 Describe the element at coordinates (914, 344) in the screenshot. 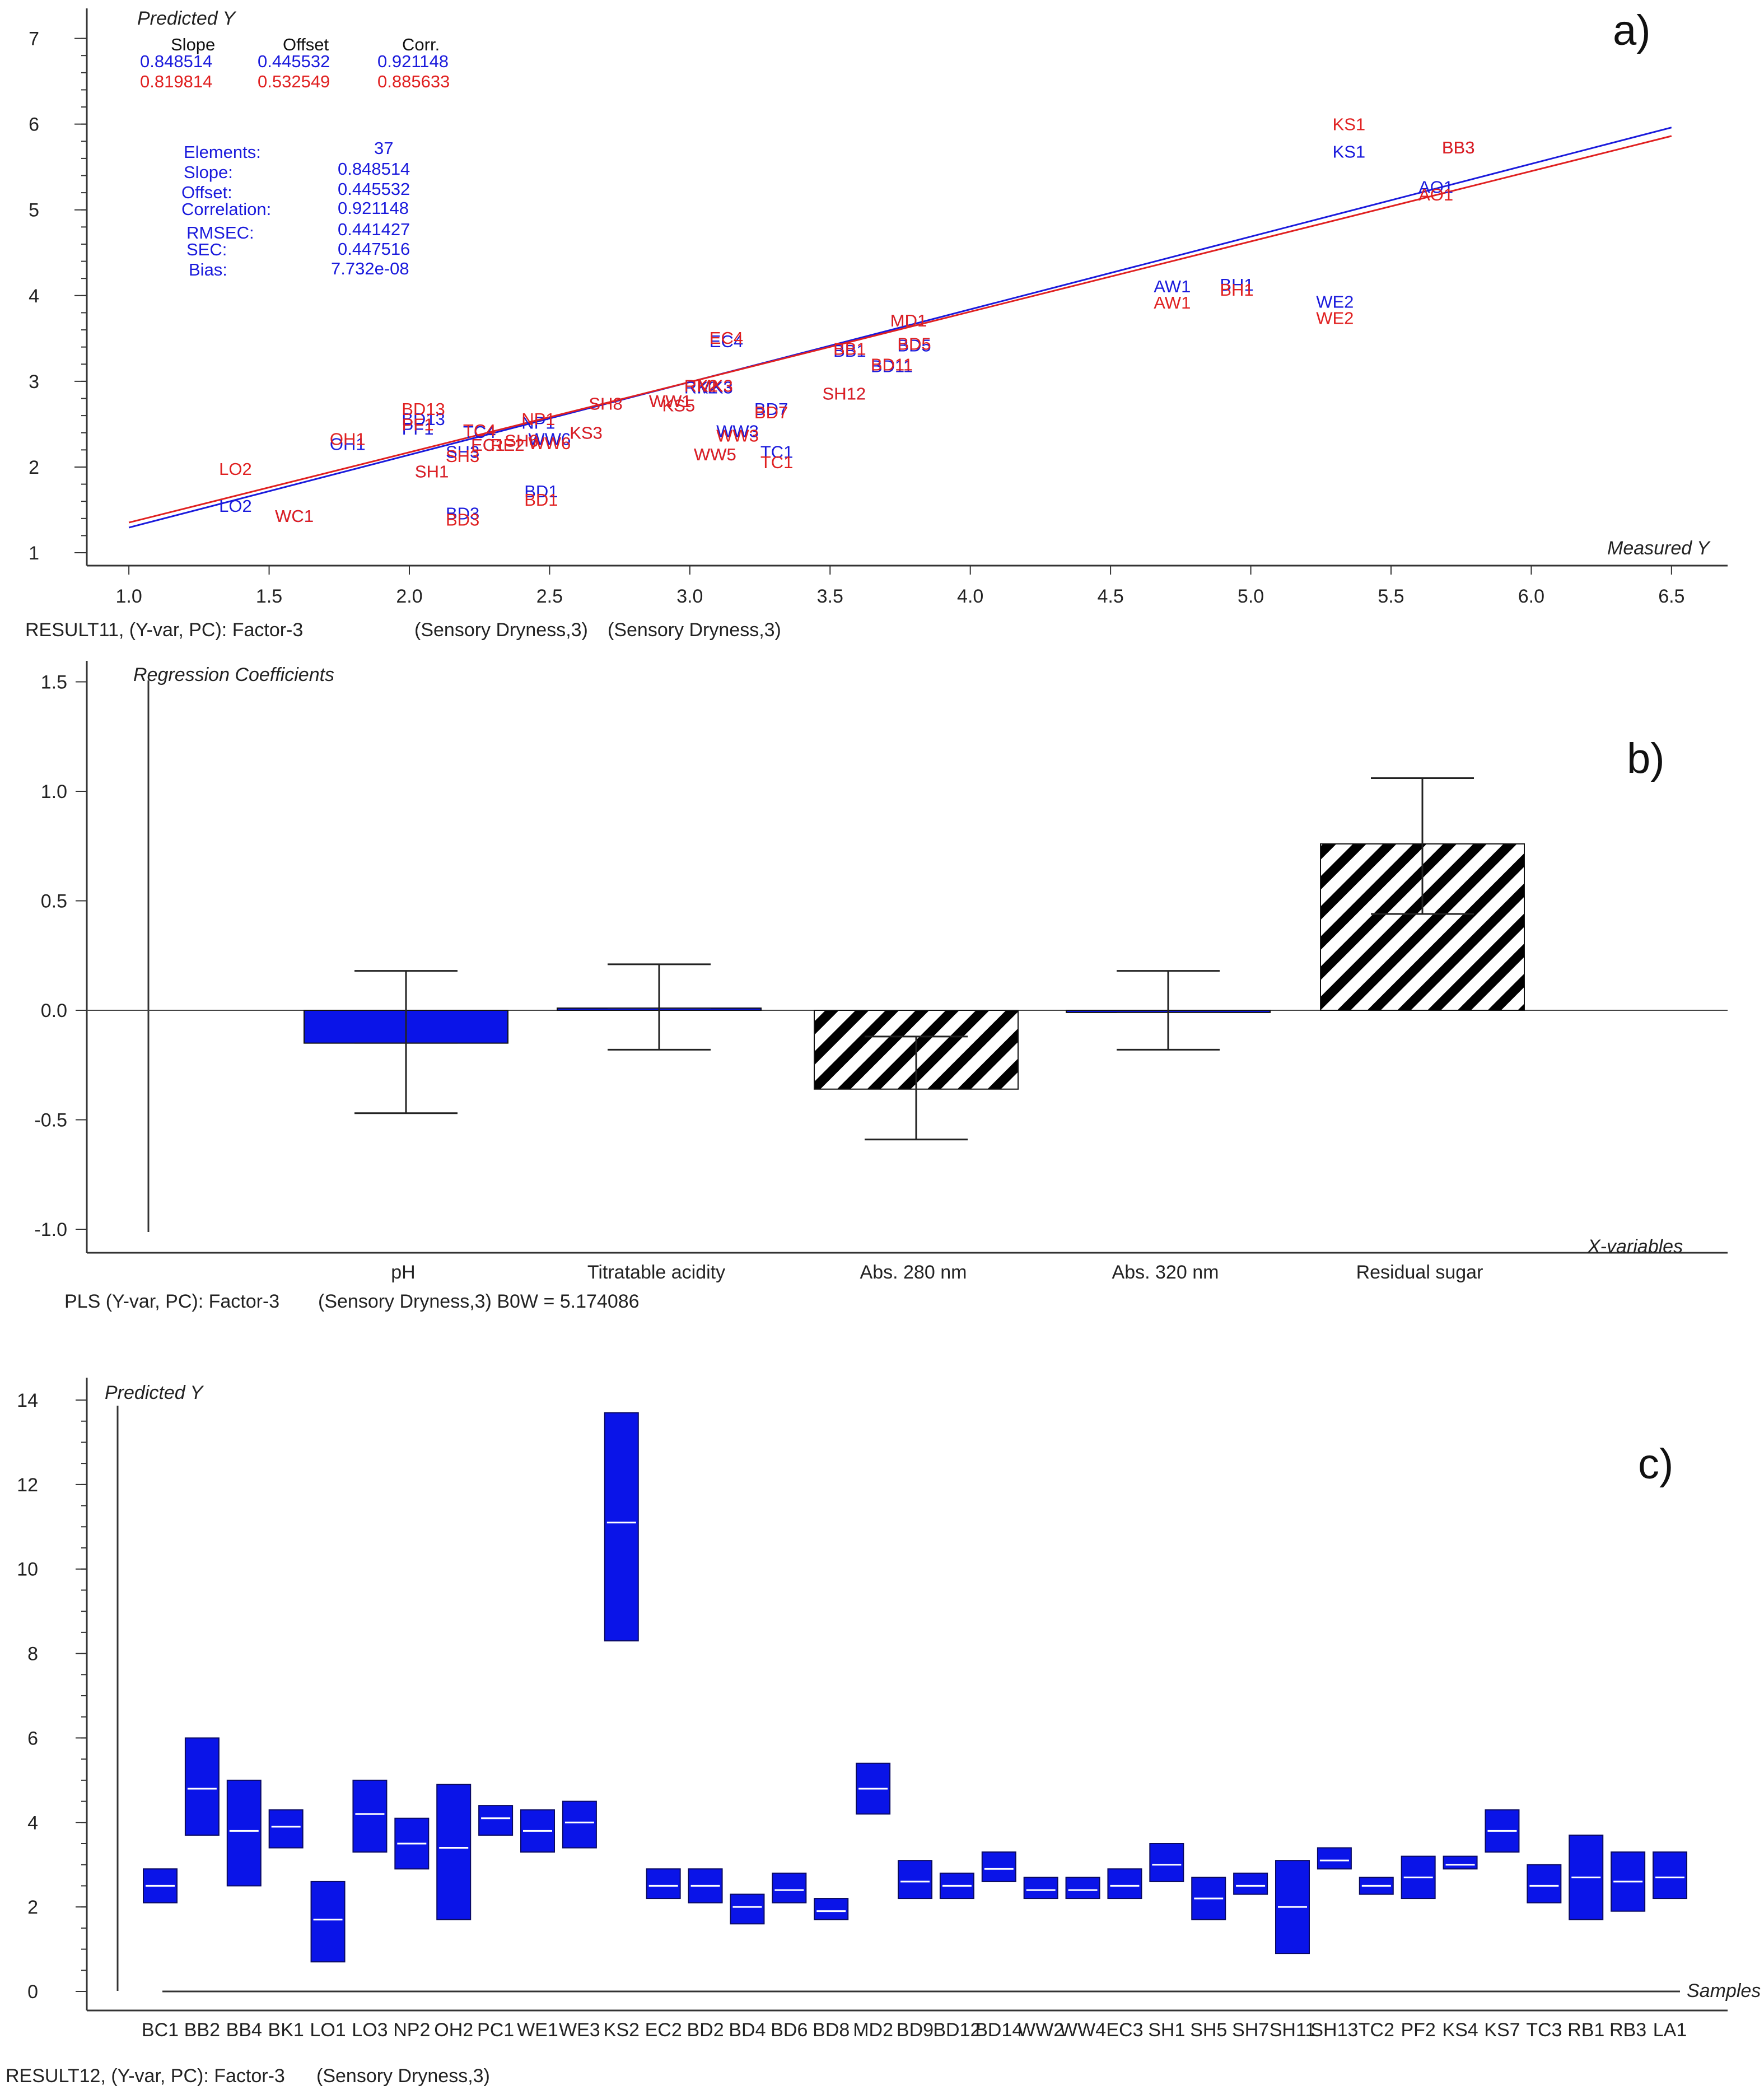

I see `point-label-validation: BD5` at that location.